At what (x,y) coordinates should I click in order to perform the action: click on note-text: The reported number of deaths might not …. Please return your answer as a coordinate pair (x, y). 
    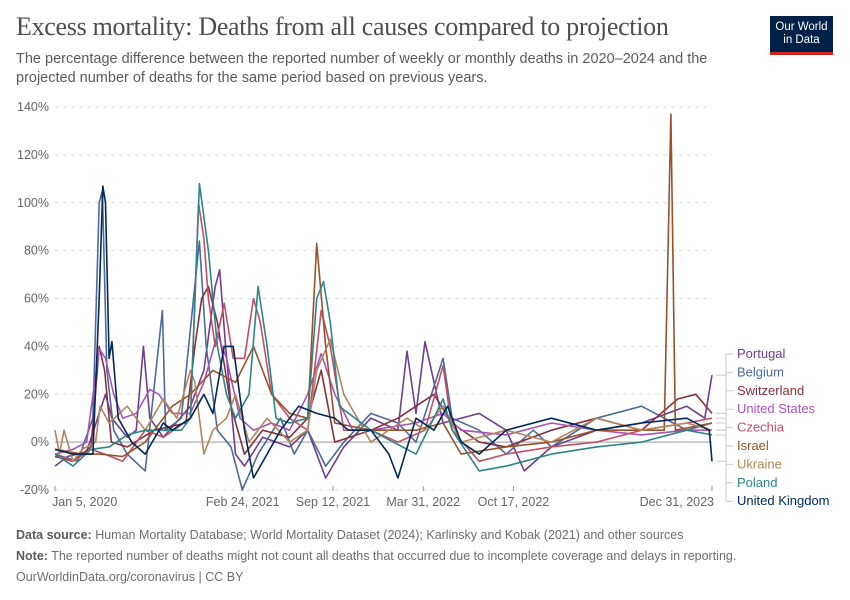
    Looking at the image, I should click on (392, 556).